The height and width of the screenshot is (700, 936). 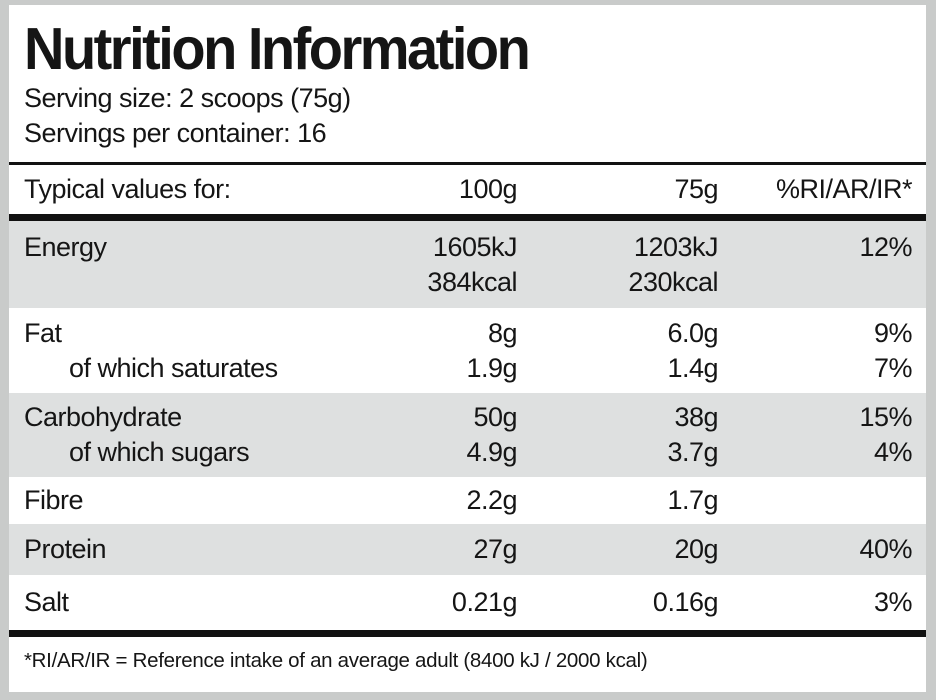 I want to click on fibre-100g: 2.2g, so click(x=491, y=500).